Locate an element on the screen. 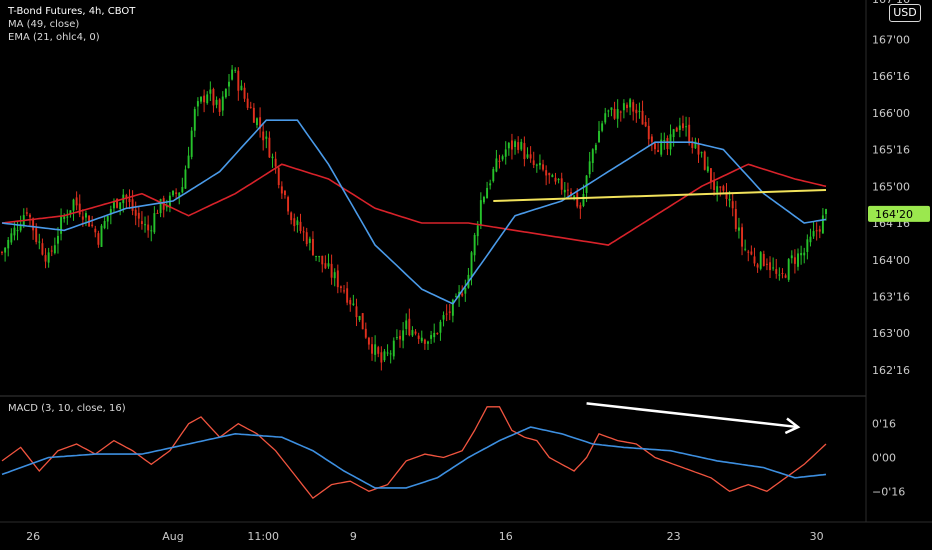 This screenshot has height=550, width=932. ma-legend: MA (49, close) is located at coordinates (44, 24).